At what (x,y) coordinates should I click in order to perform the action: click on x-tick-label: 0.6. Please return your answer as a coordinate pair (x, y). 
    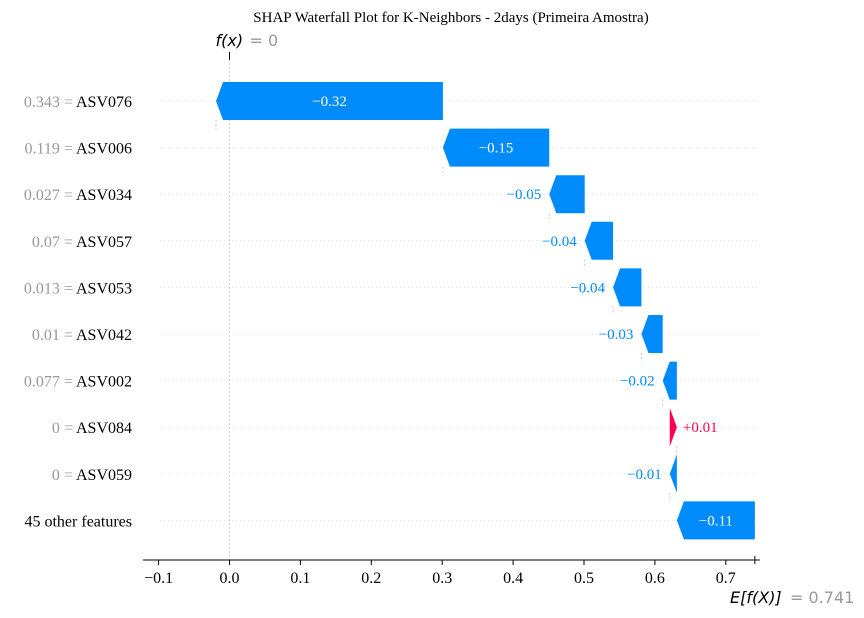
    Looking at the image, I should click on (655, 578).